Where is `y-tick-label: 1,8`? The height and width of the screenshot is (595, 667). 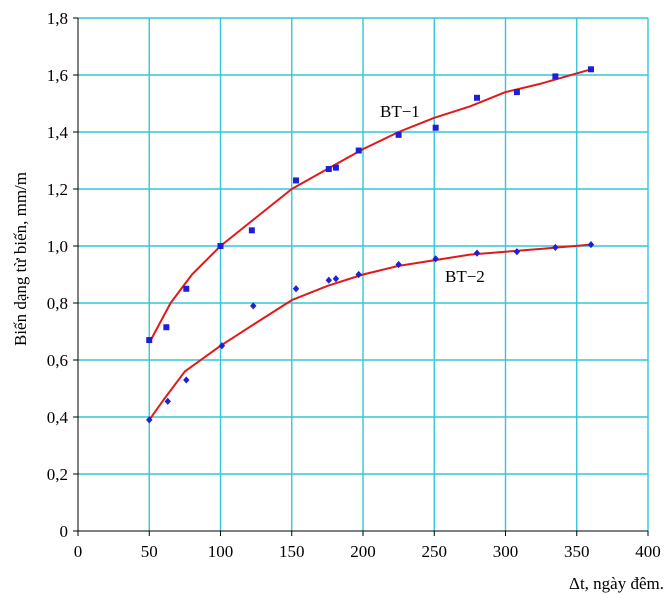 y-tick-label: 1,8 is located at coordinates (57, 18).